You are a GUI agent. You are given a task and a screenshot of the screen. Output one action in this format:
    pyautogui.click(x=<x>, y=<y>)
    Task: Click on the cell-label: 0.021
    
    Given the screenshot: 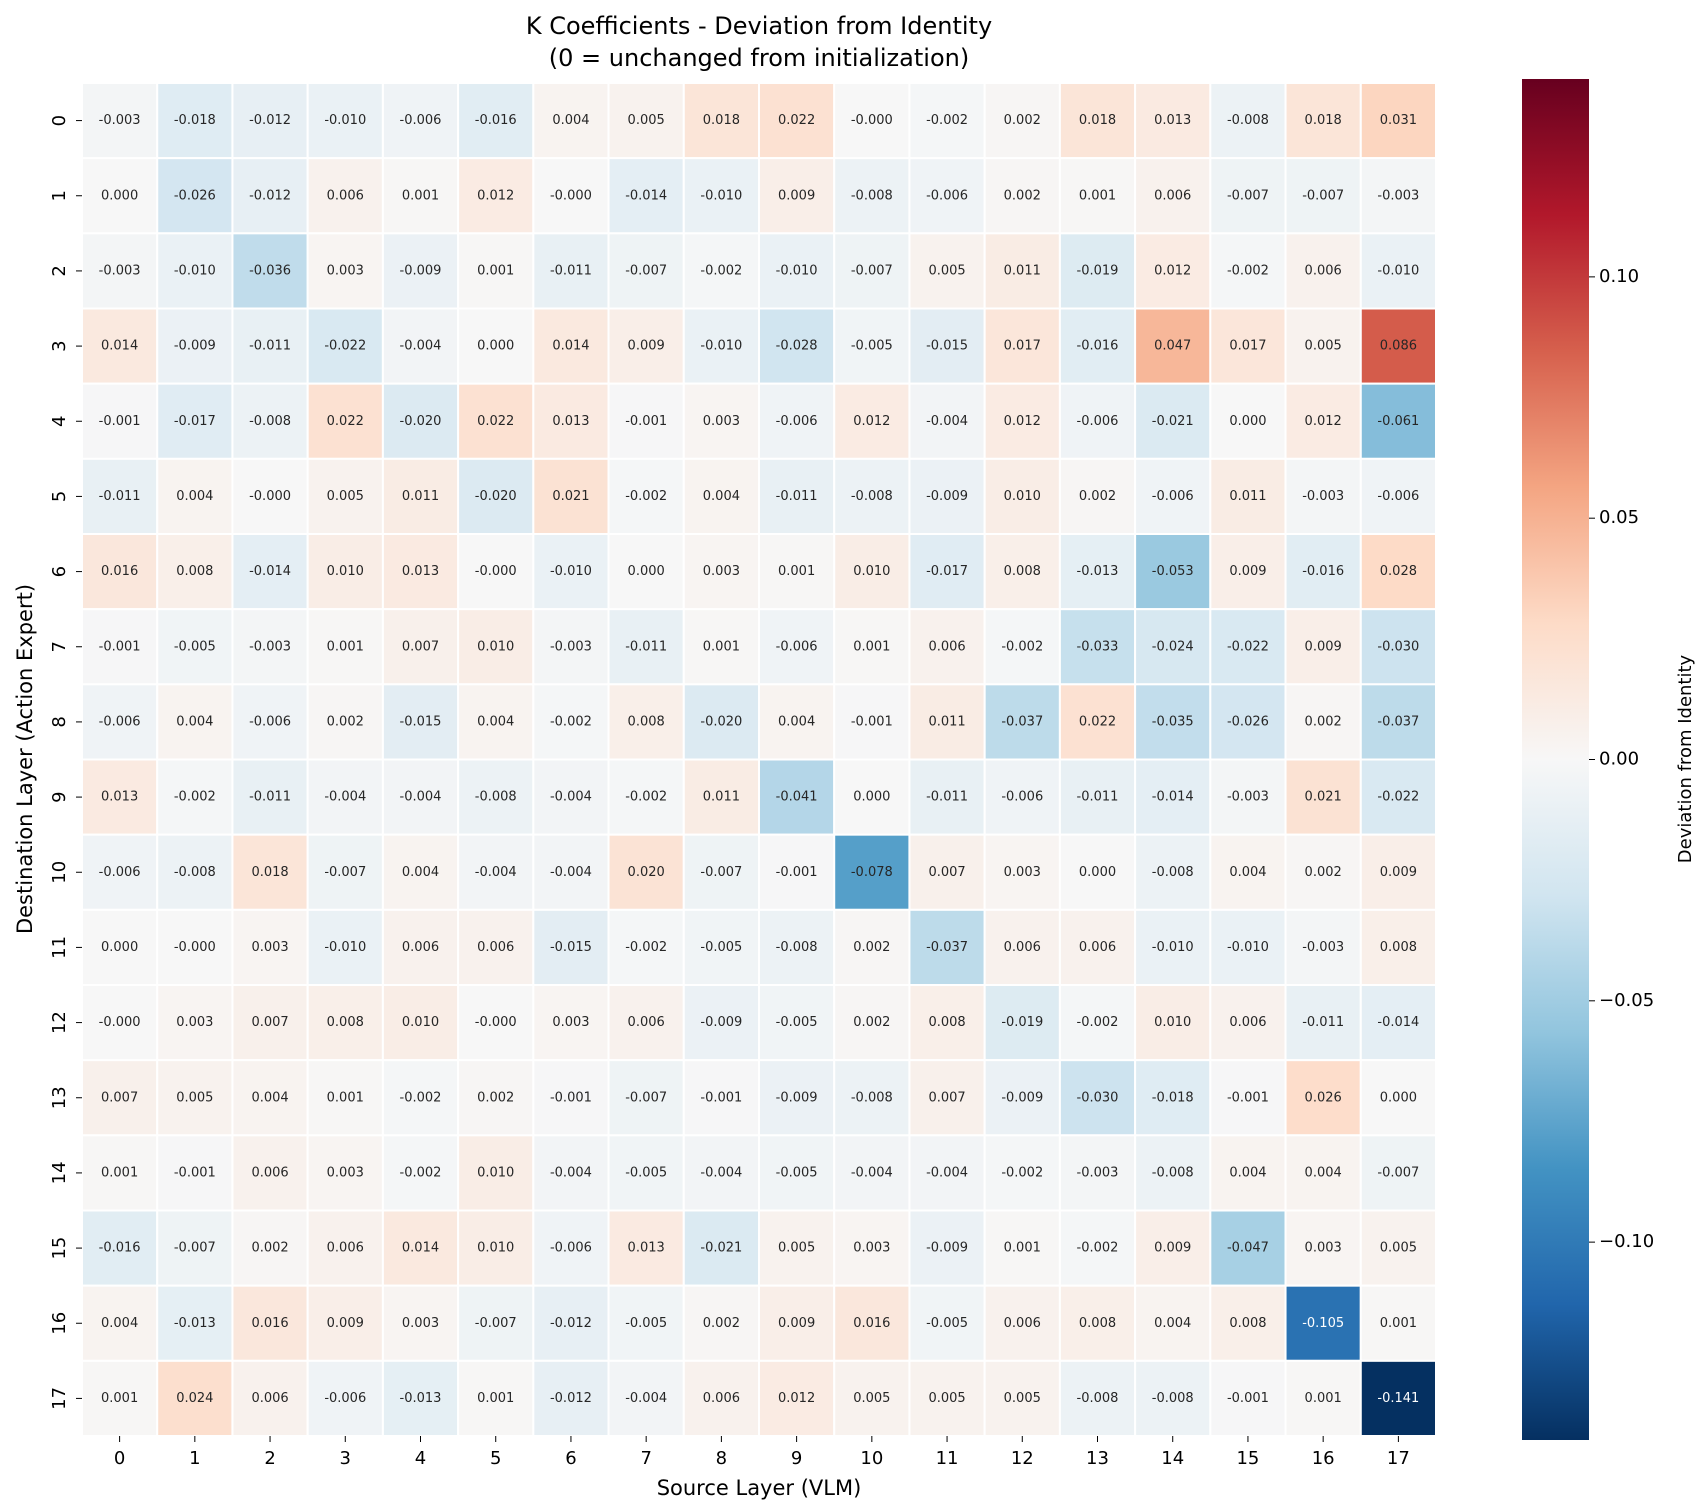 What is the action you would take?
    pyautogui.click(x=570, y=496)
    